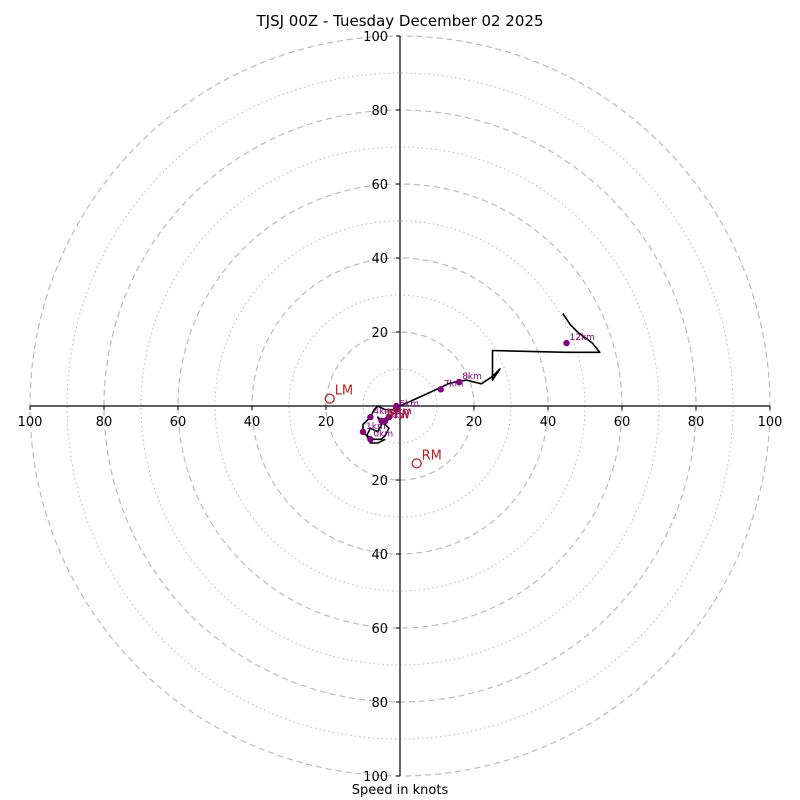 The width and height of the screenshot is (800, 800). I want to click on storm-motion-label: MW, so click(399, 415).